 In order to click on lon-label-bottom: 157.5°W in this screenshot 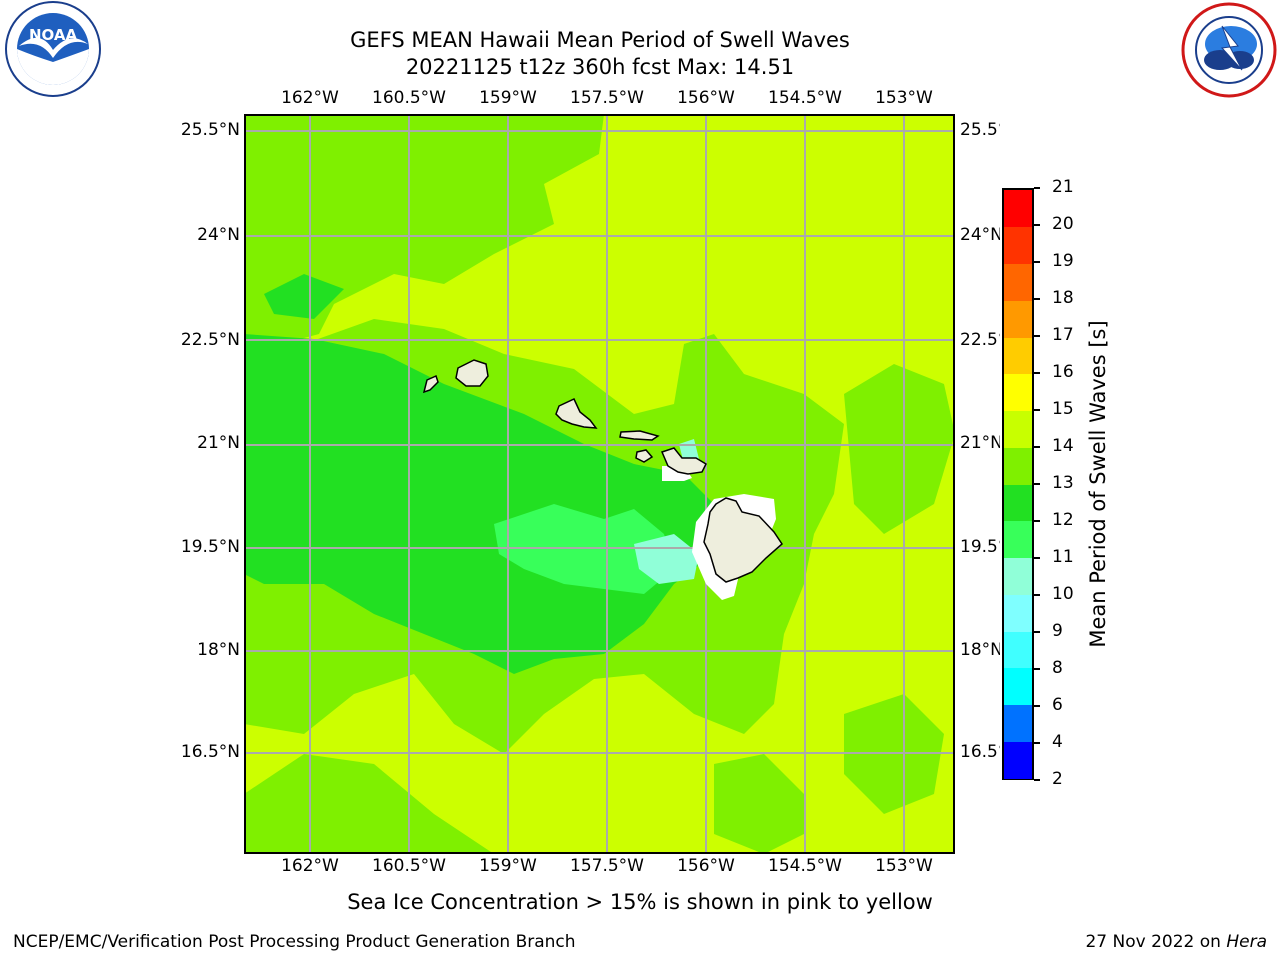, I will do `click(607, 866)`.